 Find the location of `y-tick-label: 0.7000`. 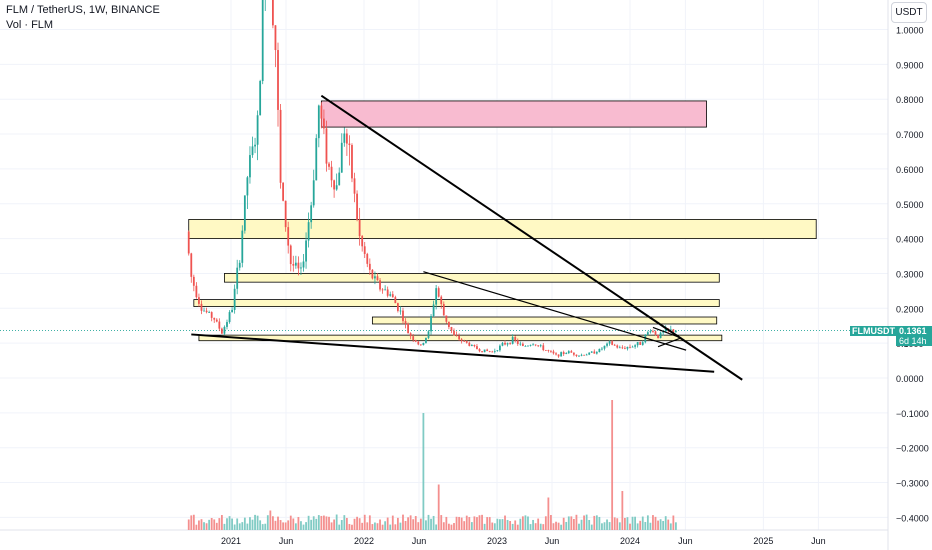

y-tick-label: 0.7000 is located at coordinates (910, 135).